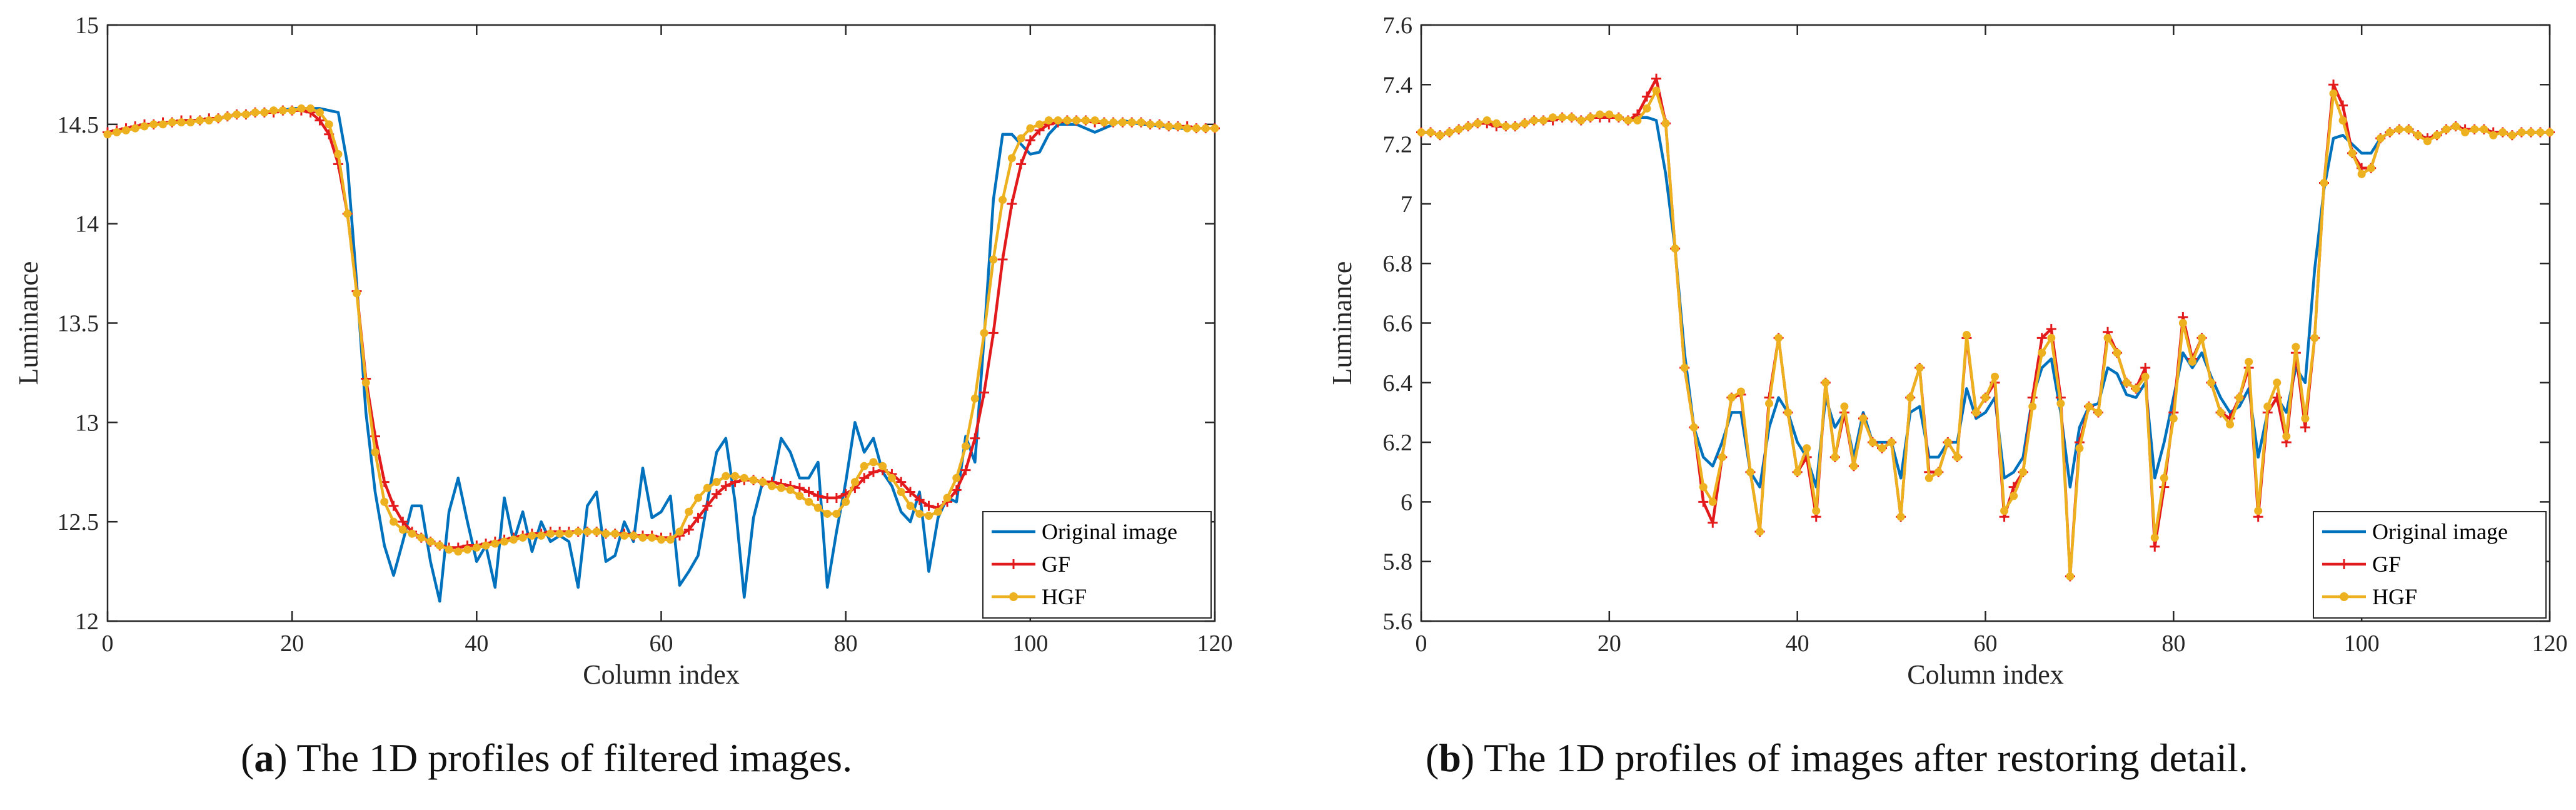  I want to click on y-tick-label: 7, so click(1406, 204).